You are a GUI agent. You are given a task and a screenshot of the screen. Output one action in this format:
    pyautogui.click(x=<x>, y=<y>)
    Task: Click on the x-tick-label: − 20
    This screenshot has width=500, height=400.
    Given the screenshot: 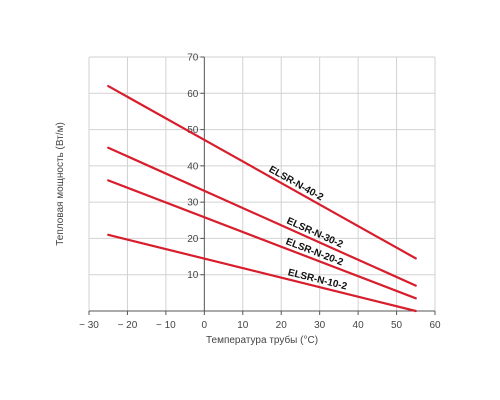 What is the action you would take?
    pyautogui.click(x=128, y=325)
    